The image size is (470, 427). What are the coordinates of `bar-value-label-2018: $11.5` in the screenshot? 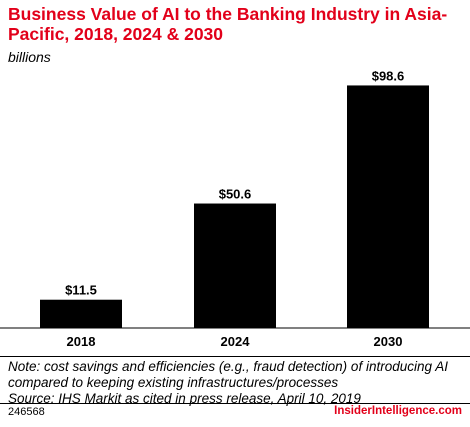 It's located at (81, 290).